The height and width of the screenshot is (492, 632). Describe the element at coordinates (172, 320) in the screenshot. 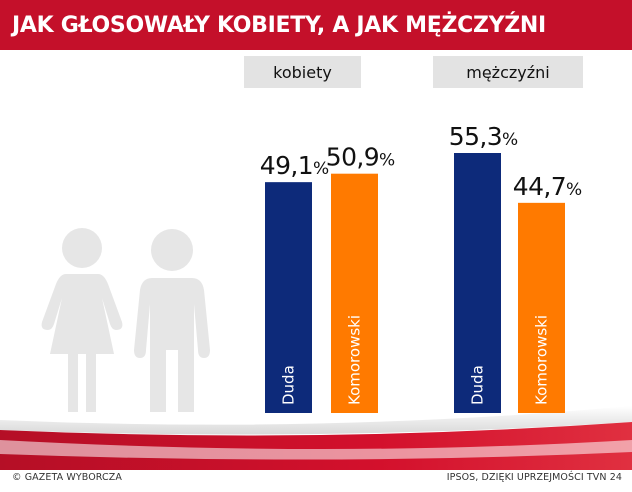

I see `man-icon` at that location.